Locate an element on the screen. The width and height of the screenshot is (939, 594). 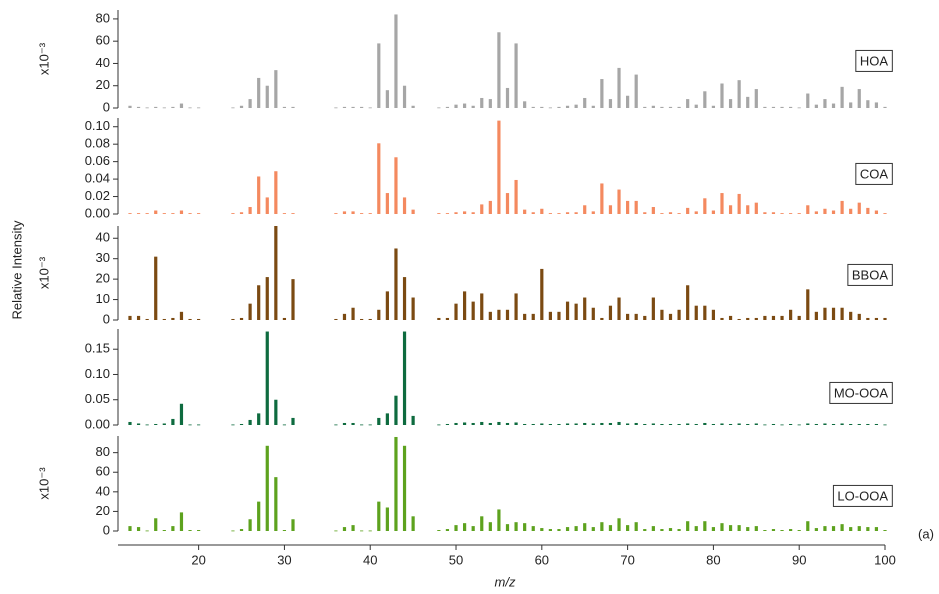
y-tick-label: 40 is located at coordinates (103, 62).